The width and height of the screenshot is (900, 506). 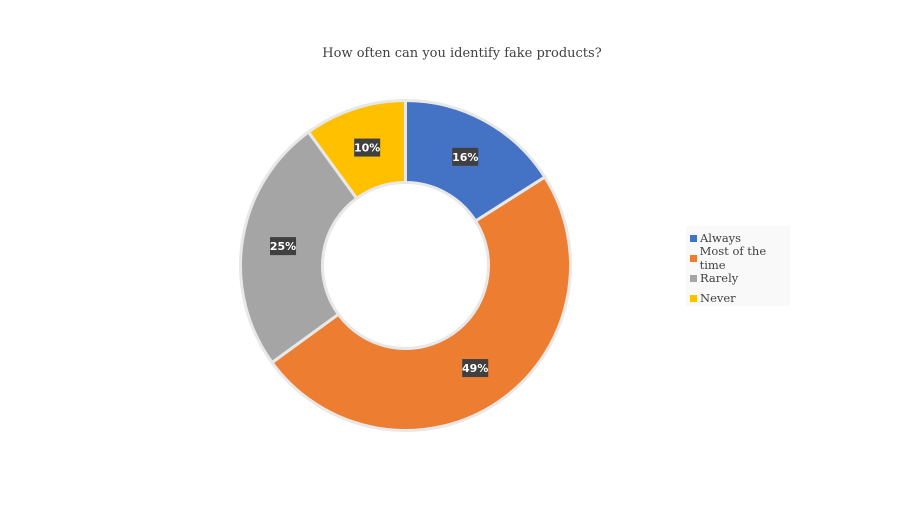 I want to click on data-label: 16%, so click(x=465, y=156).